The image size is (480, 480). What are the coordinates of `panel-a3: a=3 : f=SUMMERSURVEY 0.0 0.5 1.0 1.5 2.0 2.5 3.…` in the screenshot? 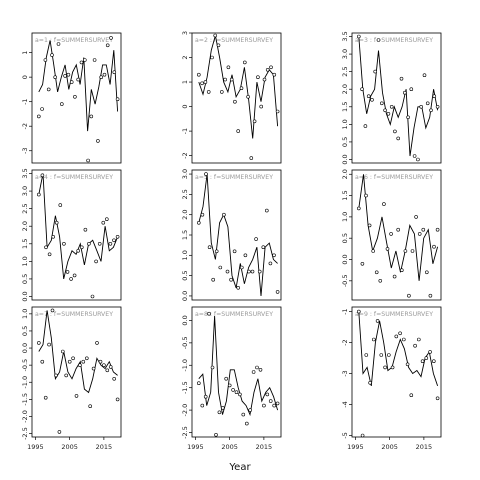 It's located at (391, 98).